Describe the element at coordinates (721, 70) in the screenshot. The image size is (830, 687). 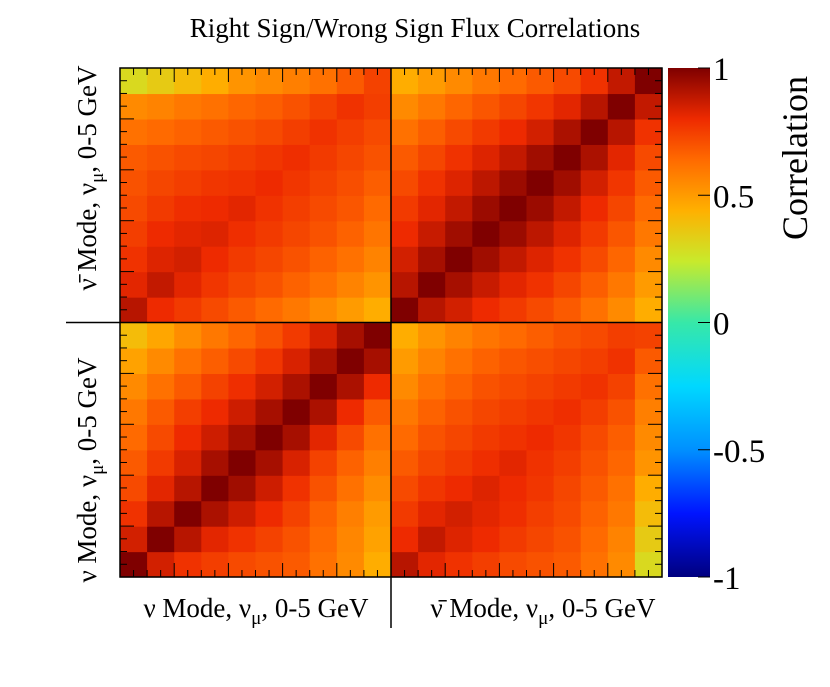
I see `colorbar-tick-label: 1` at that location.